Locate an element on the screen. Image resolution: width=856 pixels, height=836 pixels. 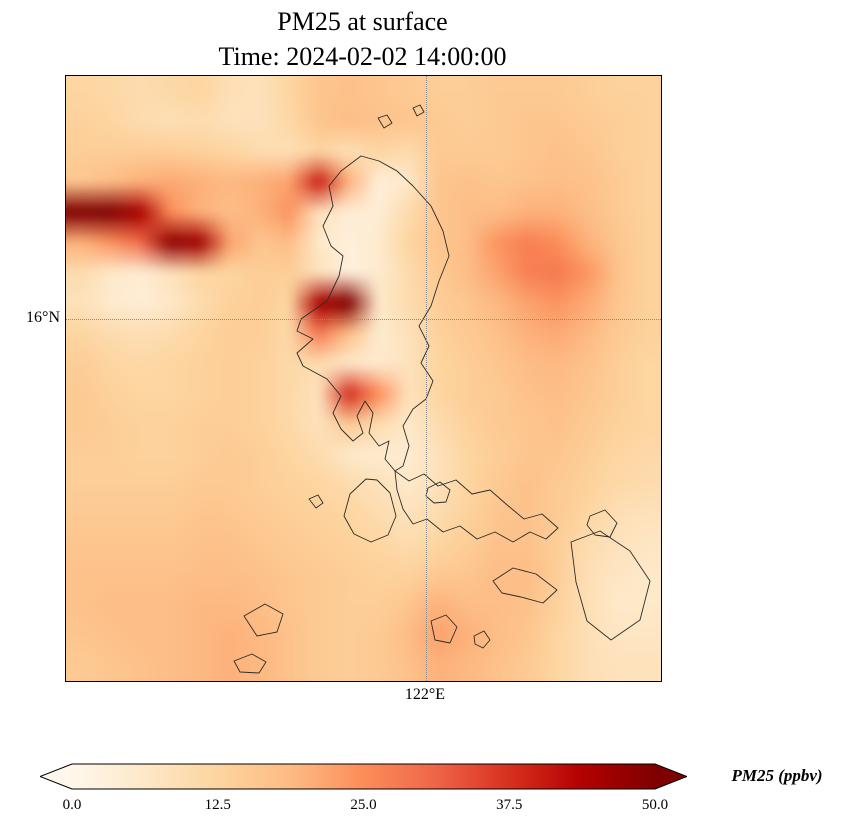
colorbar-gradient is located at coordinates (363, 776).